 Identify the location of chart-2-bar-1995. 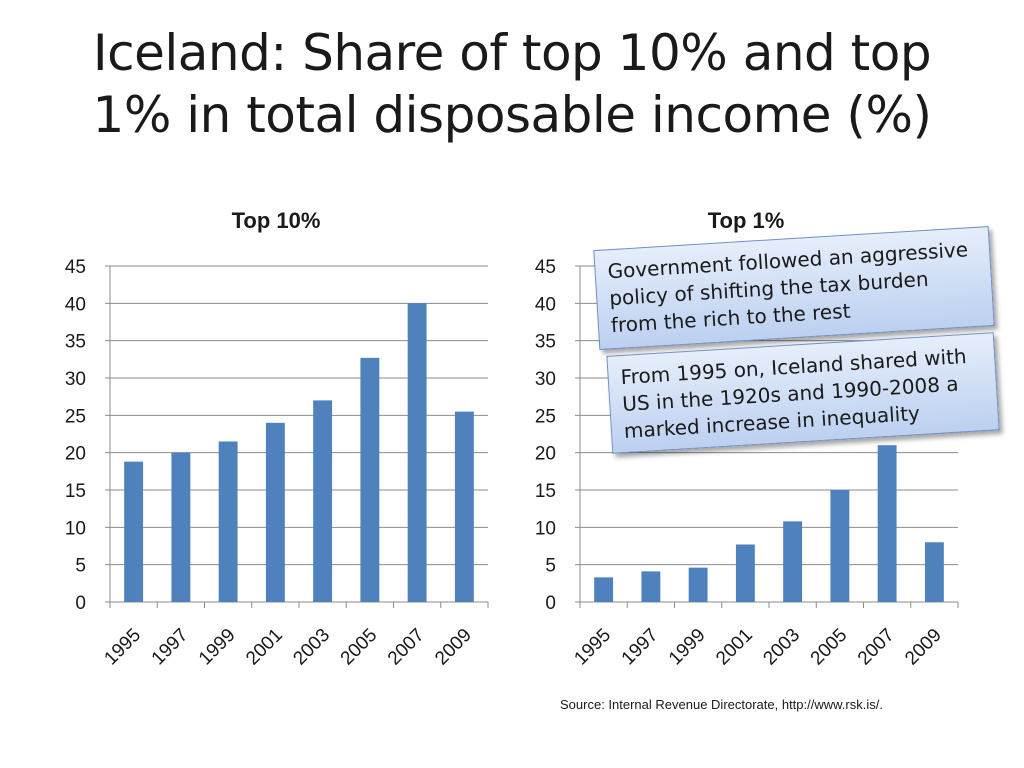
(604, 589).